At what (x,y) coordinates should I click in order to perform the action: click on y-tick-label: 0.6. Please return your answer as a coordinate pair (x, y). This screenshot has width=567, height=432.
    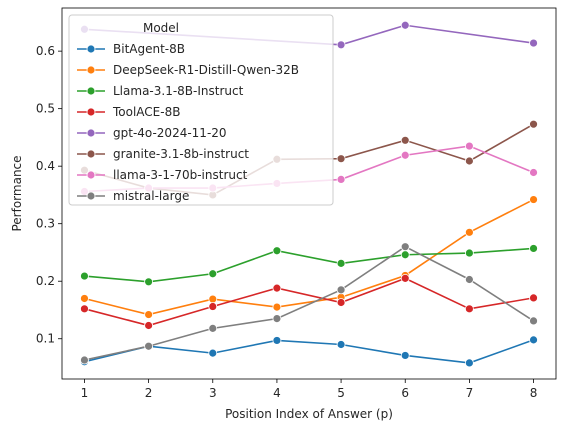
    Looking at the image, I should click on (45, 51).